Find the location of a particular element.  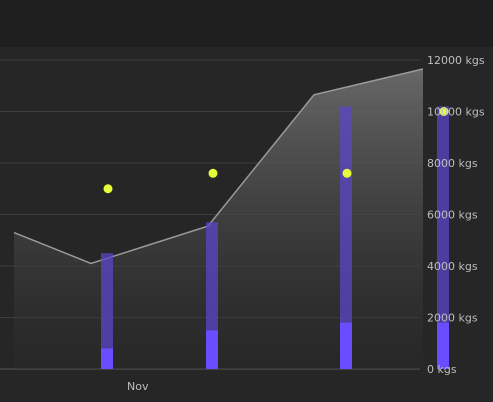

y-tick-label: 4000 kgs is located at coordinates (452, 266).